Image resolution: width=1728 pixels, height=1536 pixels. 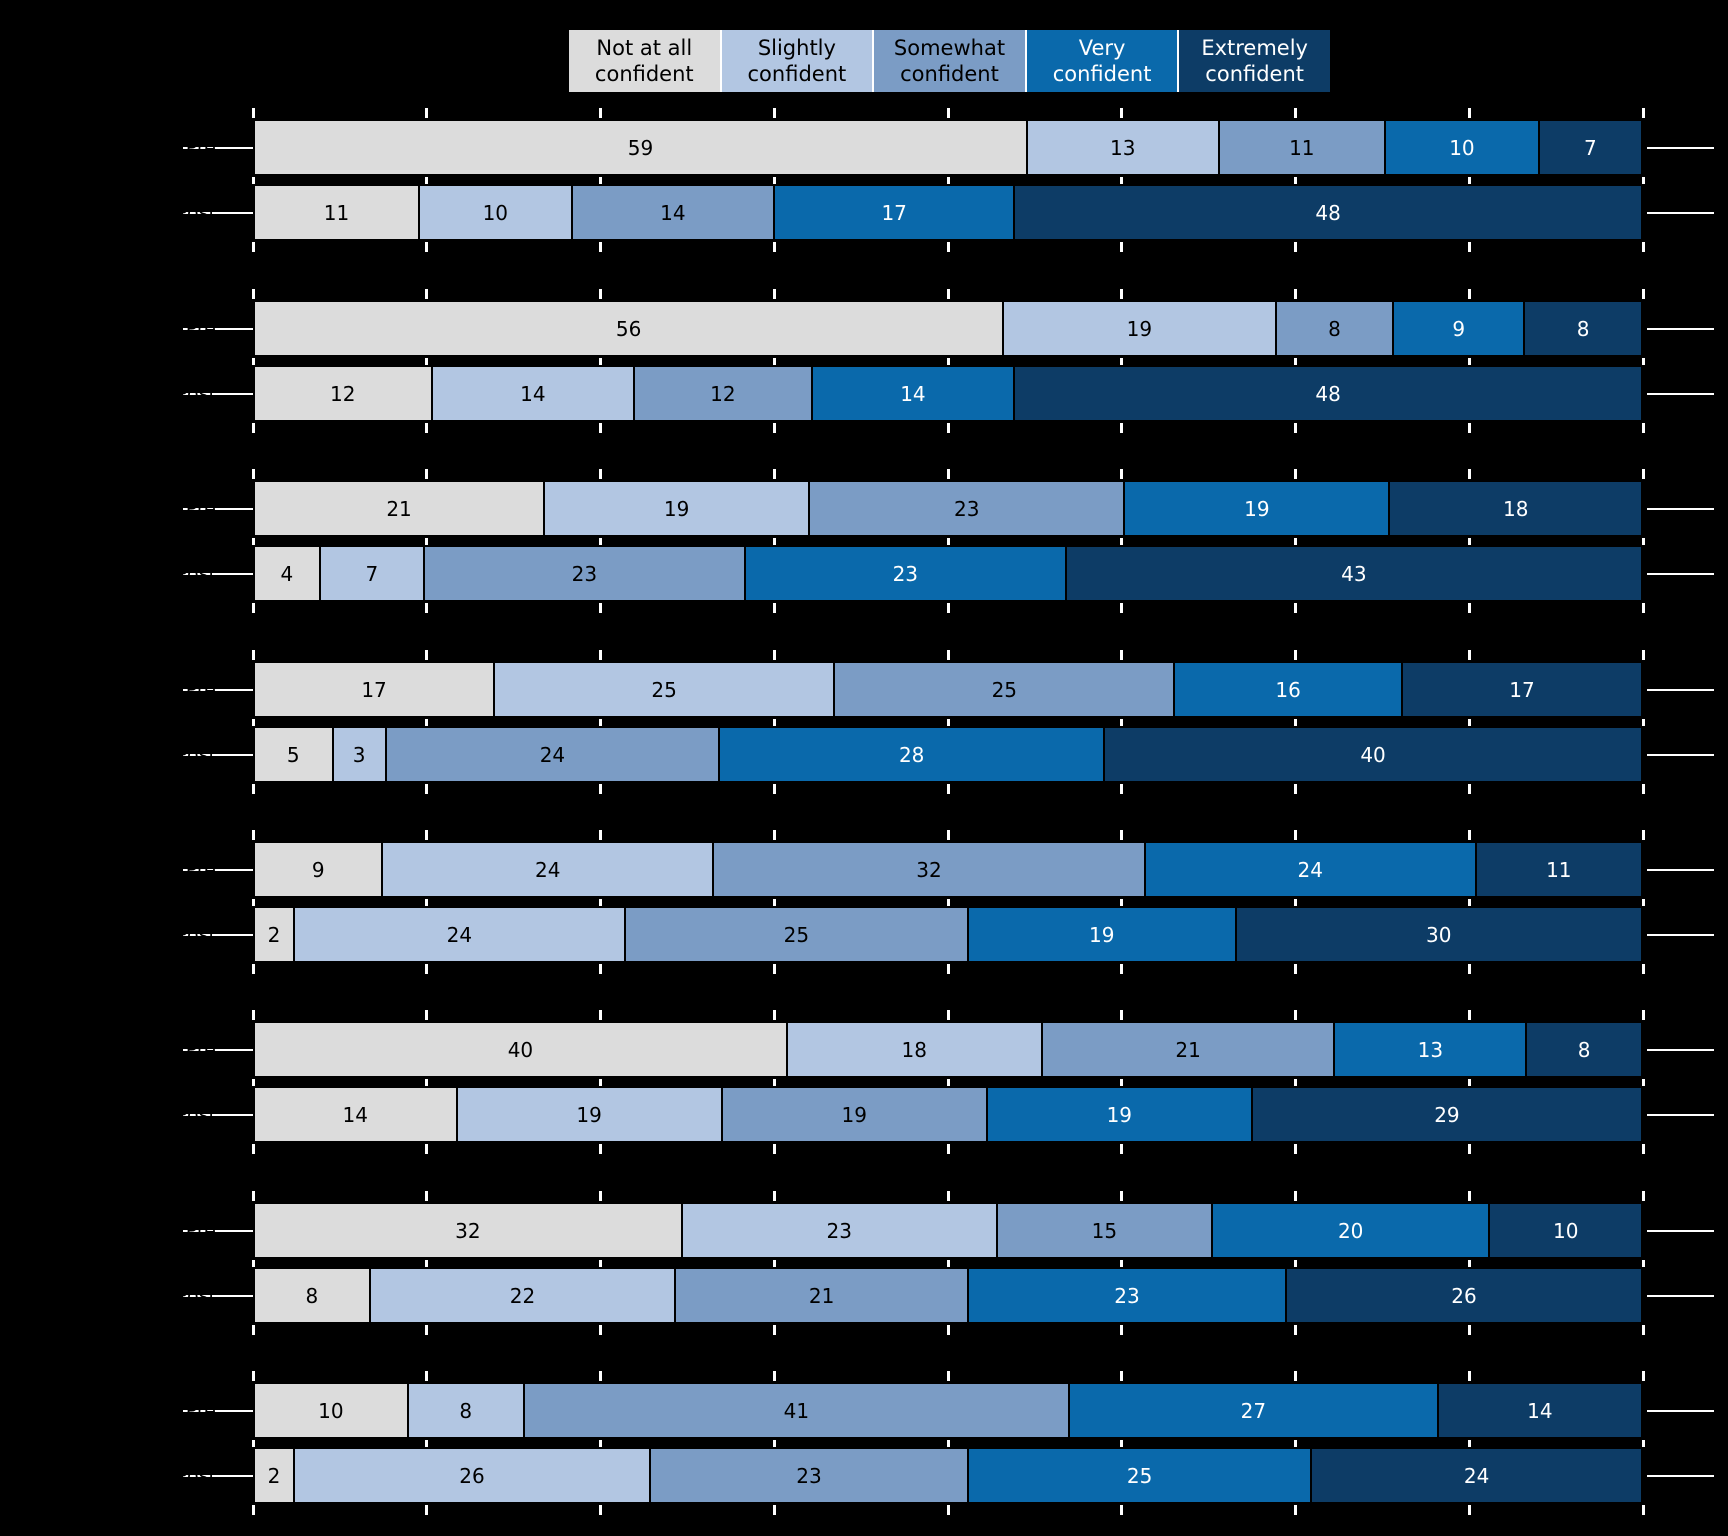 I want to click on bar-segment-1: 8, so click(x=312, y=1295).